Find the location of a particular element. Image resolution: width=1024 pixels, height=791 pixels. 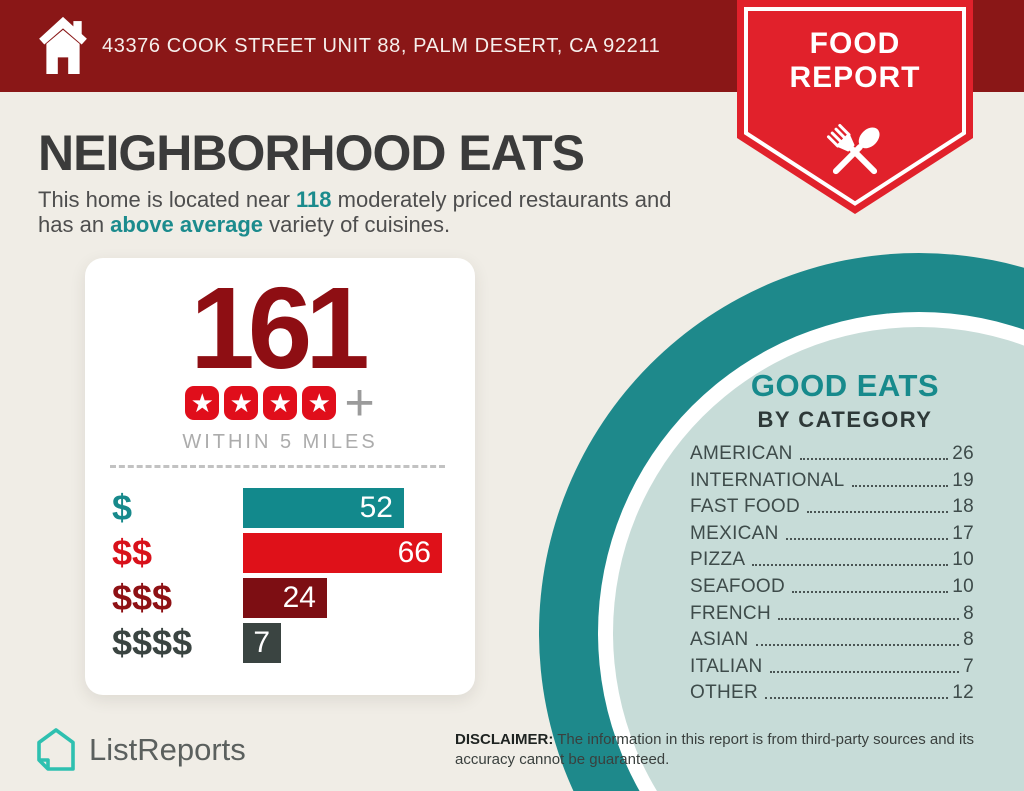

category-row: ITALIAN 7 is located at coordinates (832, 666).